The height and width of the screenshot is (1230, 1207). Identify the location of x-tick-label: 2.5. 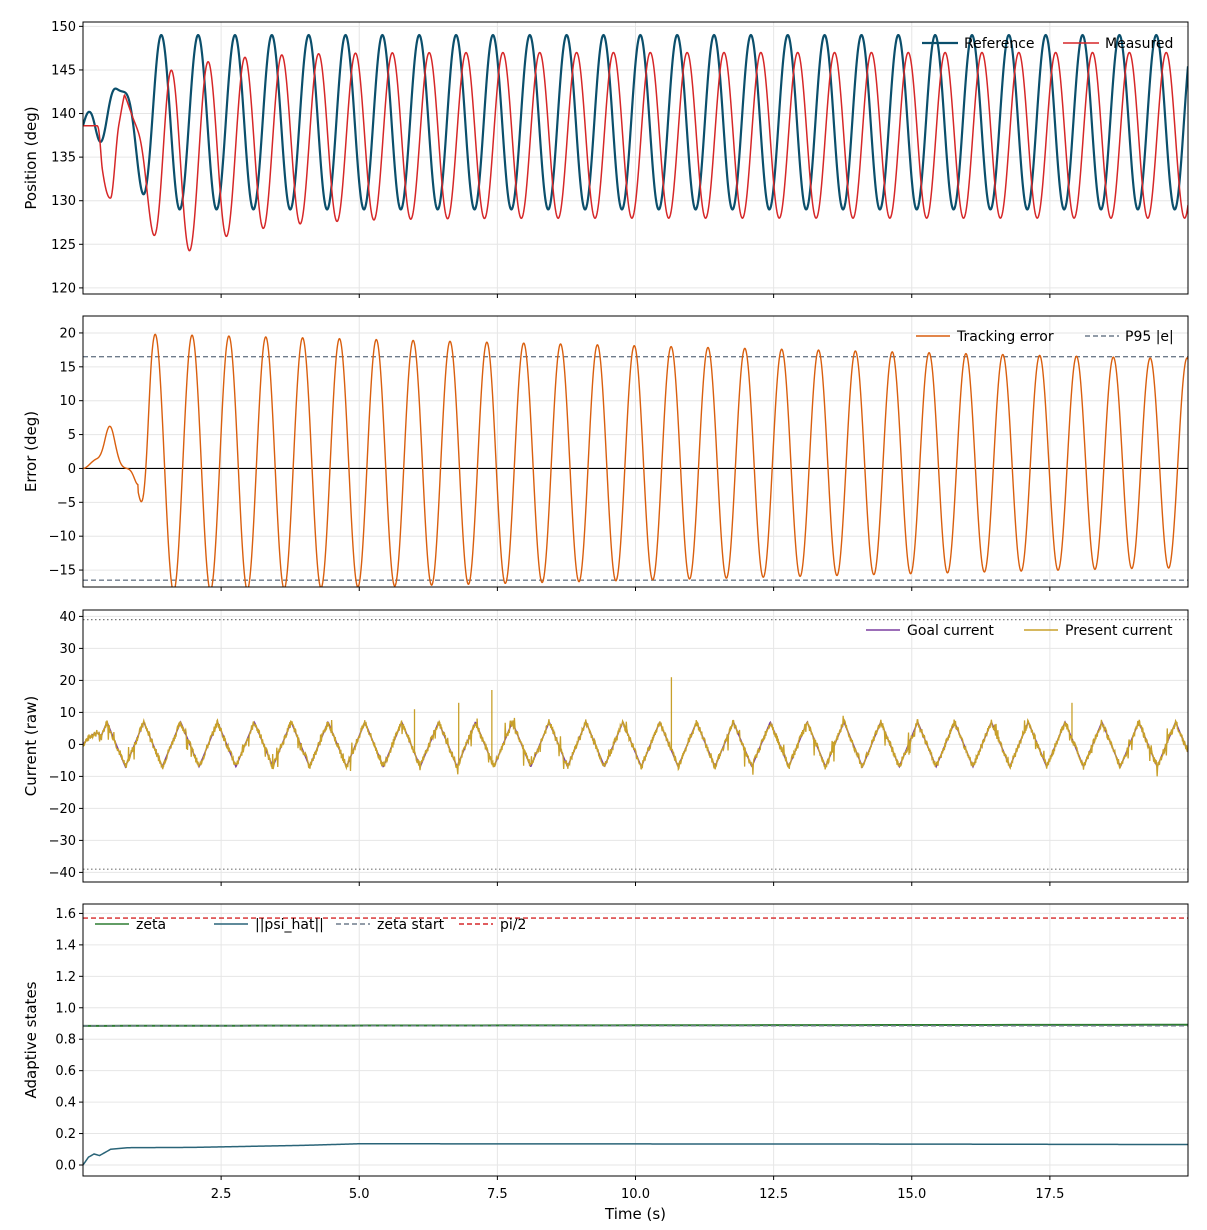
(221, 1194).